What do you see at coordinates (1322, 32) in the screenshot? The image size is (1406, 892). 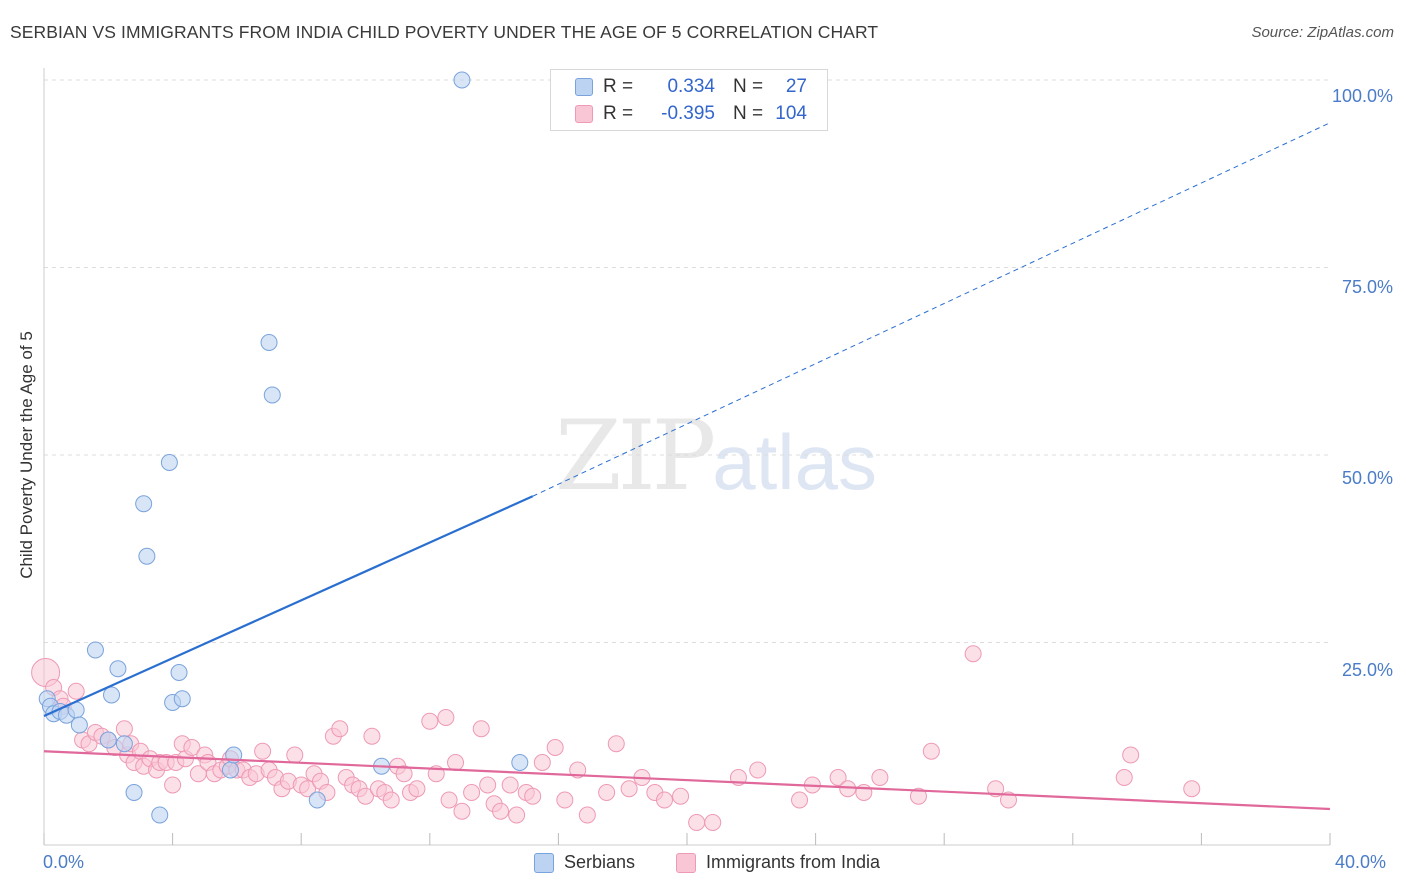 I see `source-credit: Source: ZipAtlas.com` at bounding box center [1322, 32].